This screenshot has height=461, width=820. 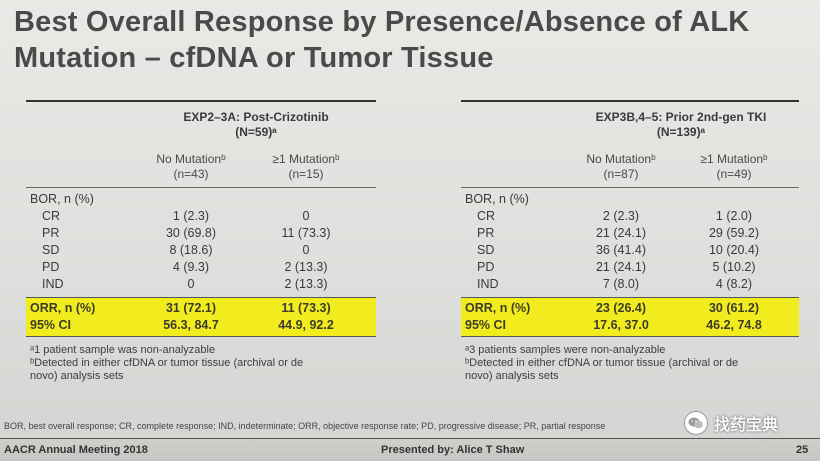 What do you see at coordinates (734, 233) in the screenshot?
I see `cell: 29 (59.2)` at bounding box center [734, 233].